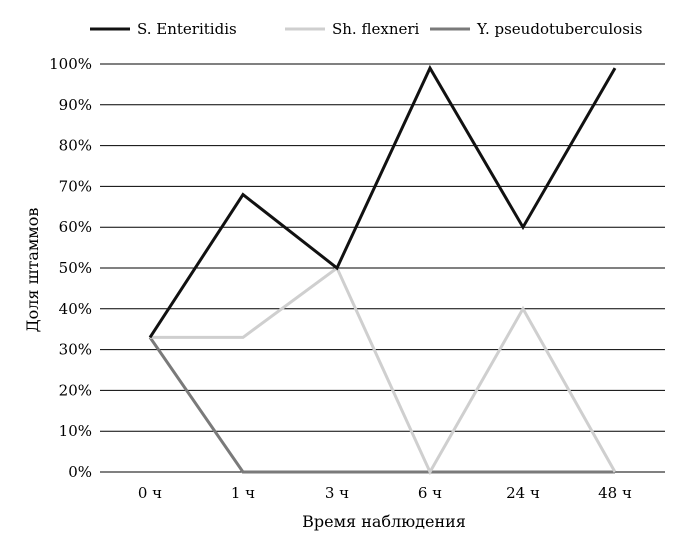  I want to click on x-axis-ticks: 0 ч 1 ч 3 ч 6 ч 24 ч 48 ч, so click(385, 493).